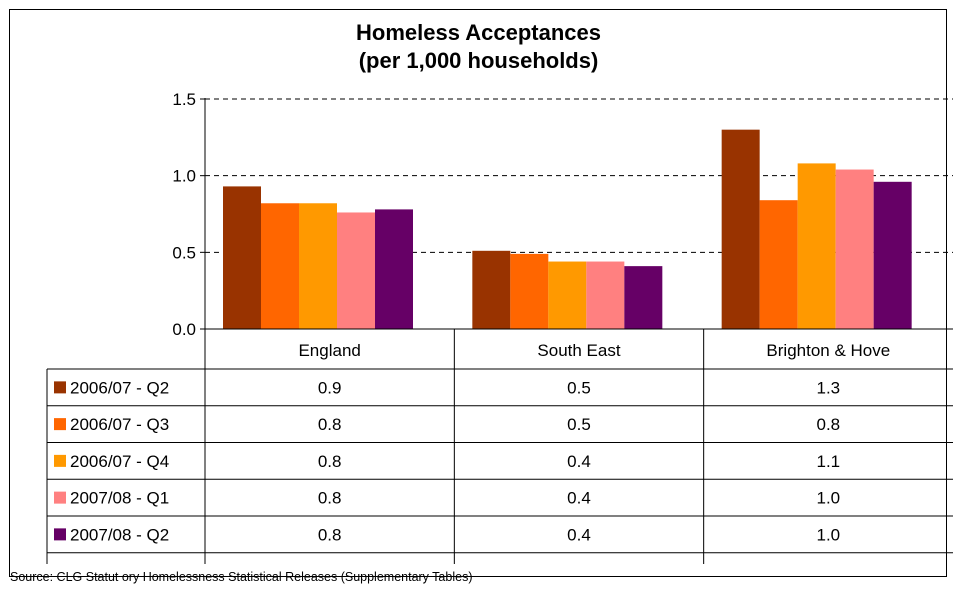 Image resolution: width=957 pixels, height=589 pixels. Describe the element at coordinates (184, 176) in the screenshot. I see `y-tick-label: 1.0` at that location.